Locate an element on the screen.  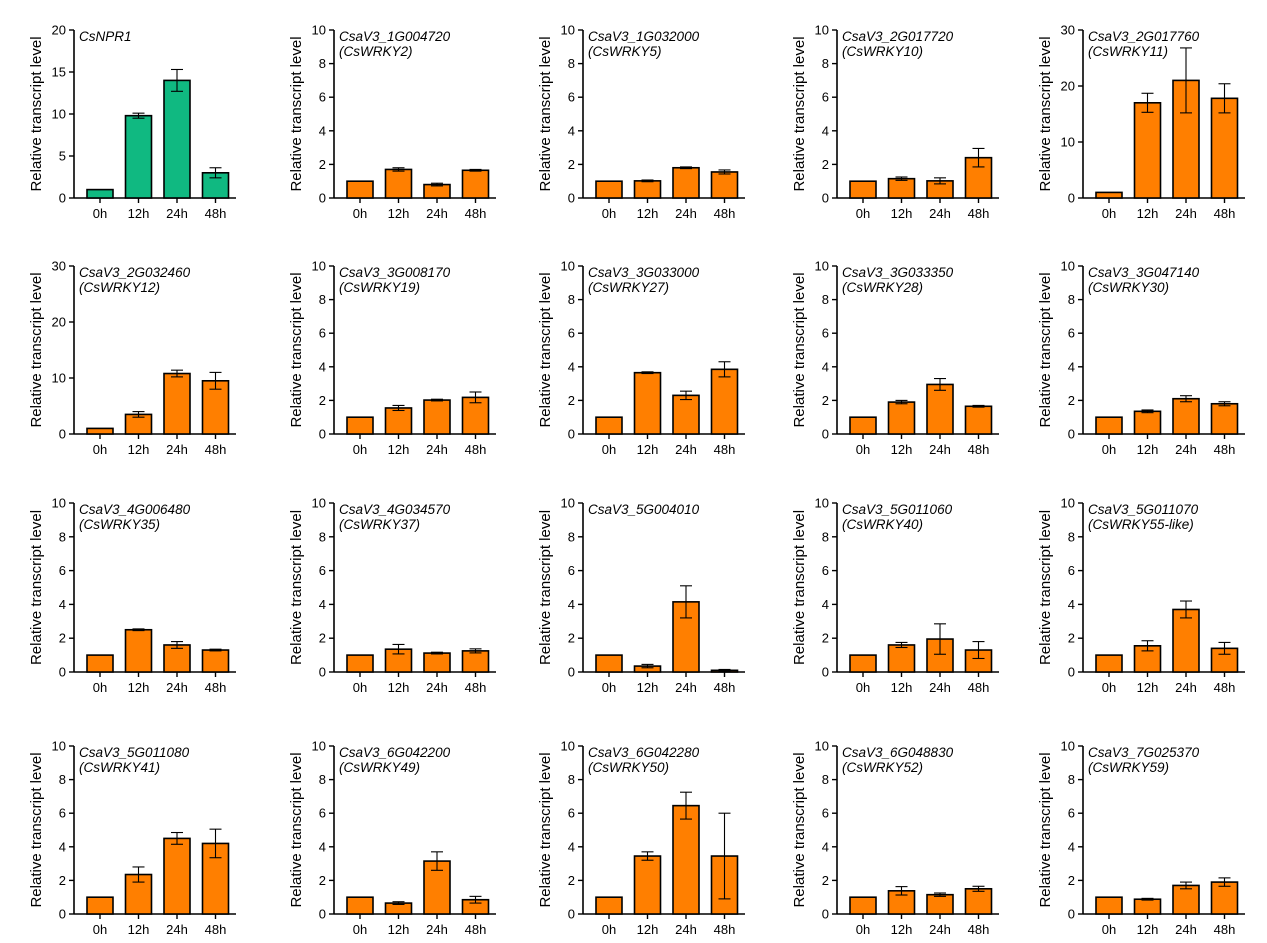
y-tick-label: 20 is located at coordinates (59, 30).